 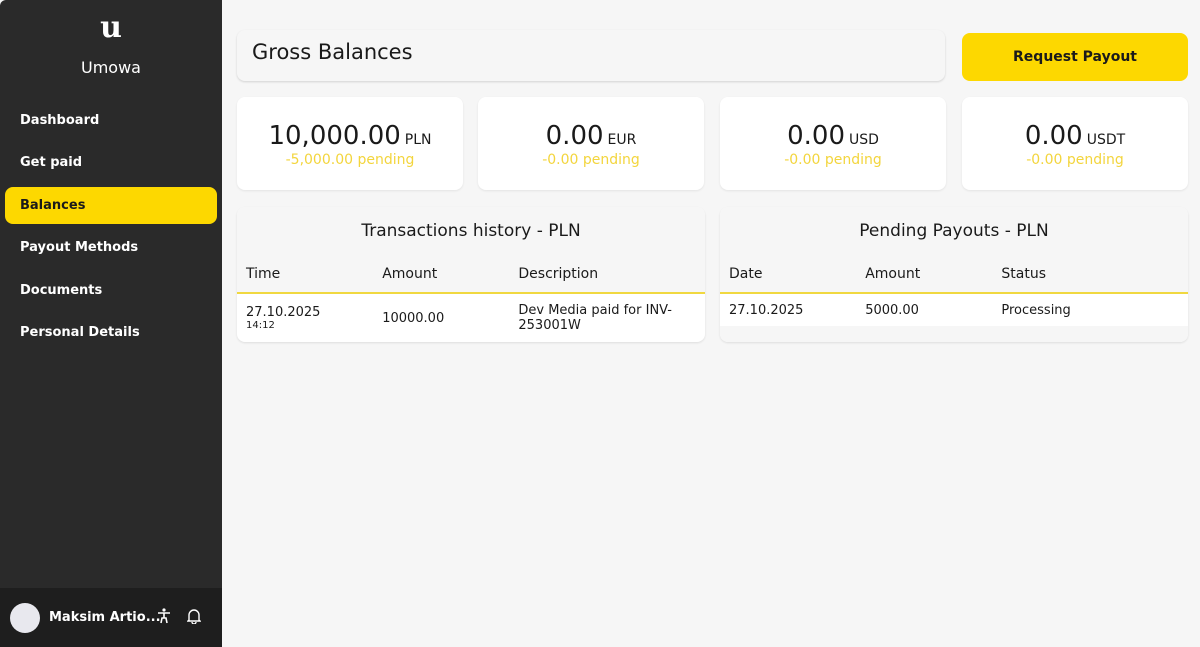 I want to click on accessibility-icon, so click(x=164, y=617).